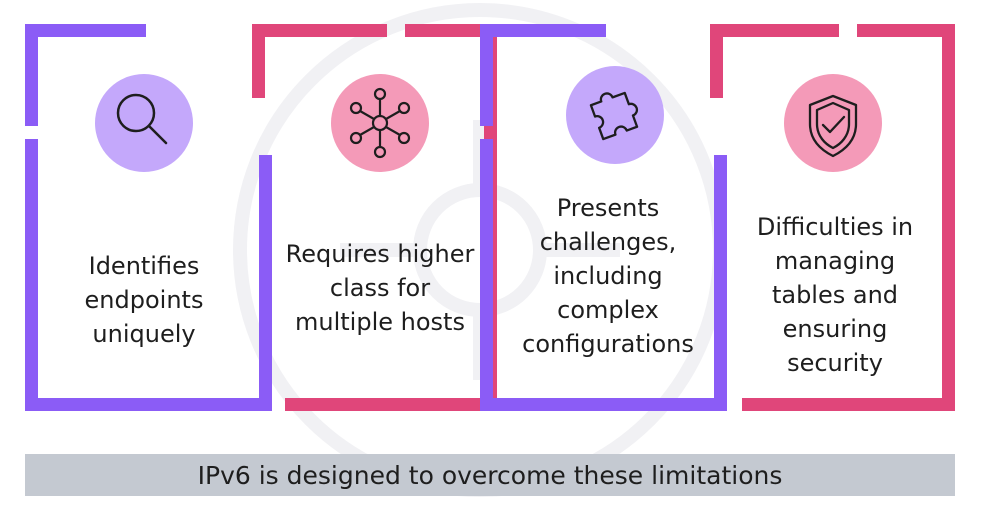  I want to click on card-1-line: endpoints, so click(144, 300).